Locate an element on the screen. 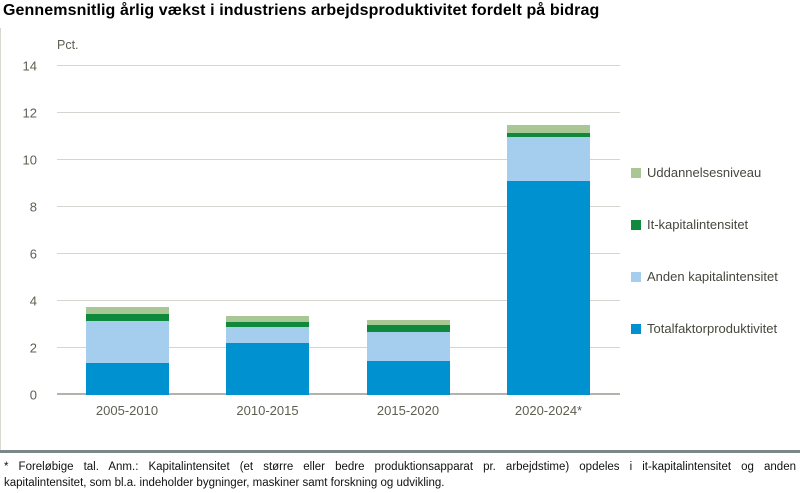 The width and height of the screenshot is (800, 493). legend-item-uddannelsesniveau: Uddannelsesniveau is located at coordinates (715, 172).